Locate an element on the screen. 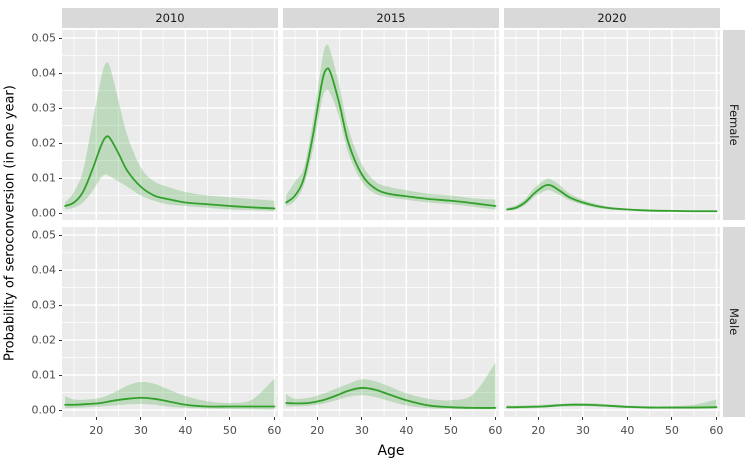 This screenshot has width=747, height=467. facet-panel-2015-female is located at coordinates (391, 125).